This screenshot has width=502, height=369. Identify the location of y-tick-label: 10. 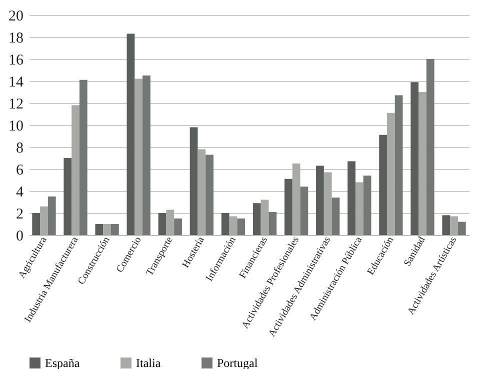
(16, 126).